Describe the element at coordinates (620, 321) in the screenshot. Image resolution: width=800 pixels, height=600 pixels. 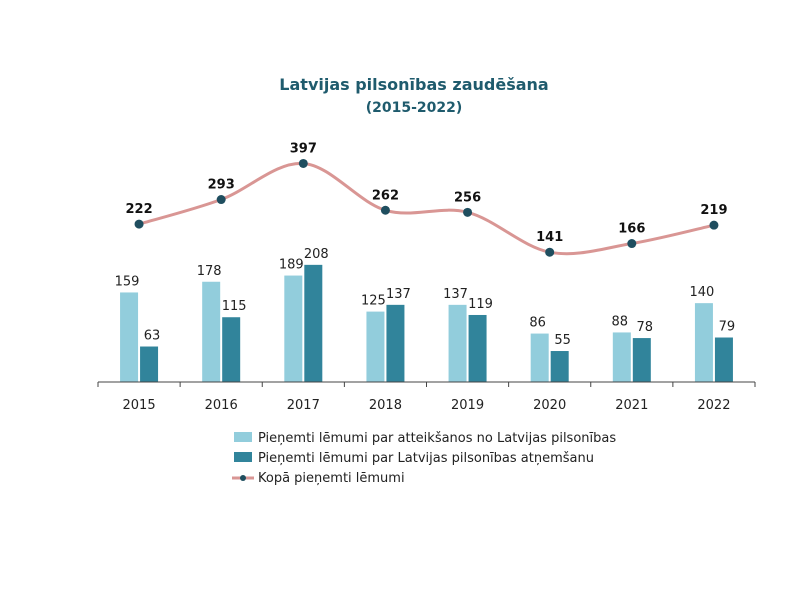
I see `bar-label-series-1: 88` at that location.